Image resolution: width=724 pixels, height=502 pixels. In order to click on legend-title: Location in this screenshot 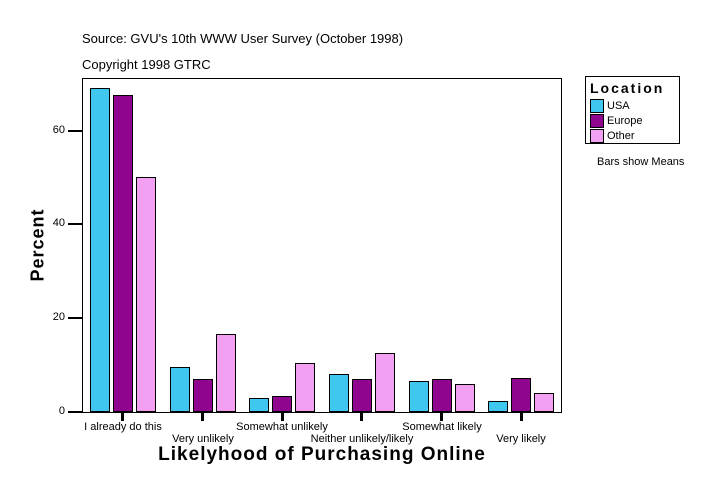, I will do `click(627, 88)`.